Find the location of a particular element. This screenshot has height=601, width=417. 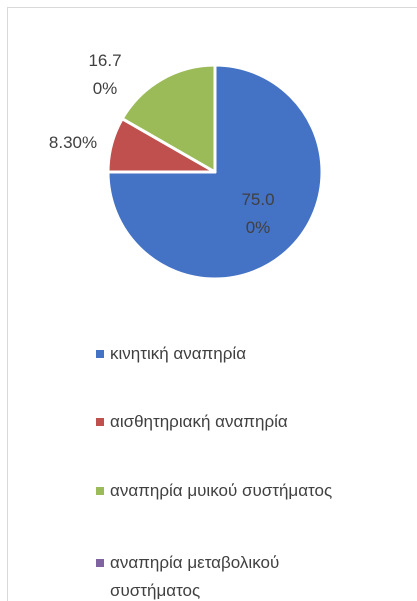

legend-label: αναπηρία μυικού συστήματος is located at coordinates (221, 490).